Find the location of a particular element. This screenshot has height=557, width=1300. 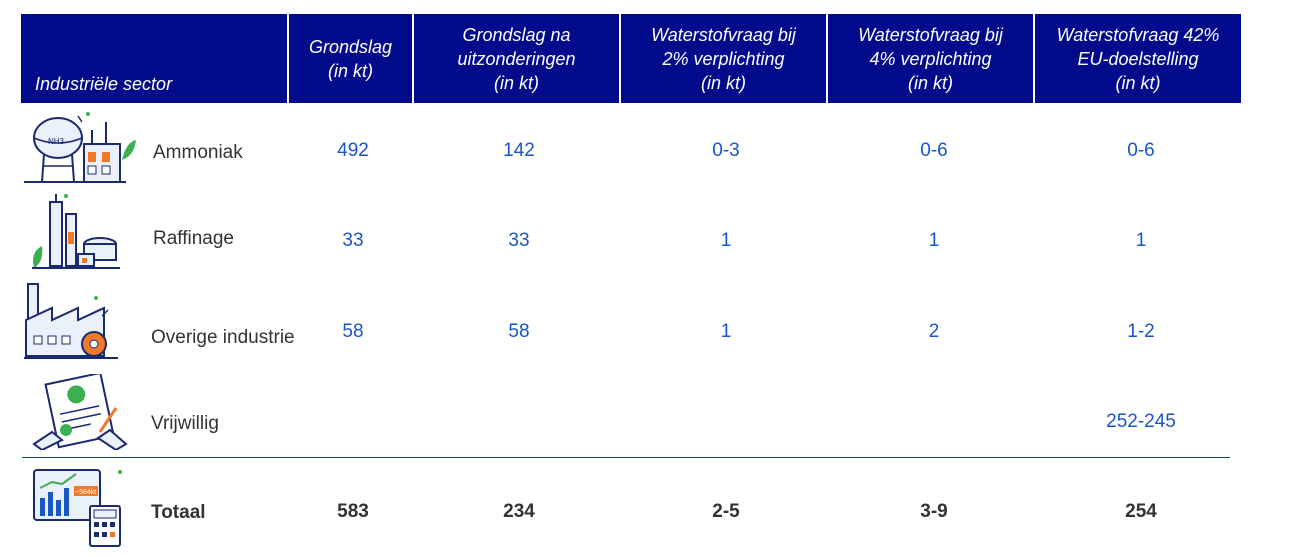

cell-raffinage-na-uitzonderingen: 33 is located at coordinates (519, 240).